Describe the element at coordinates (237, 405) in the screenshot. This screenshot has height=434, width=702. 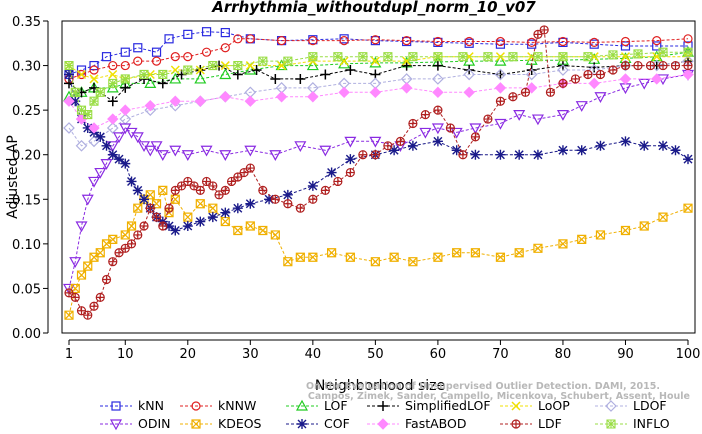
I see `legend-label: kNNW` at that location.